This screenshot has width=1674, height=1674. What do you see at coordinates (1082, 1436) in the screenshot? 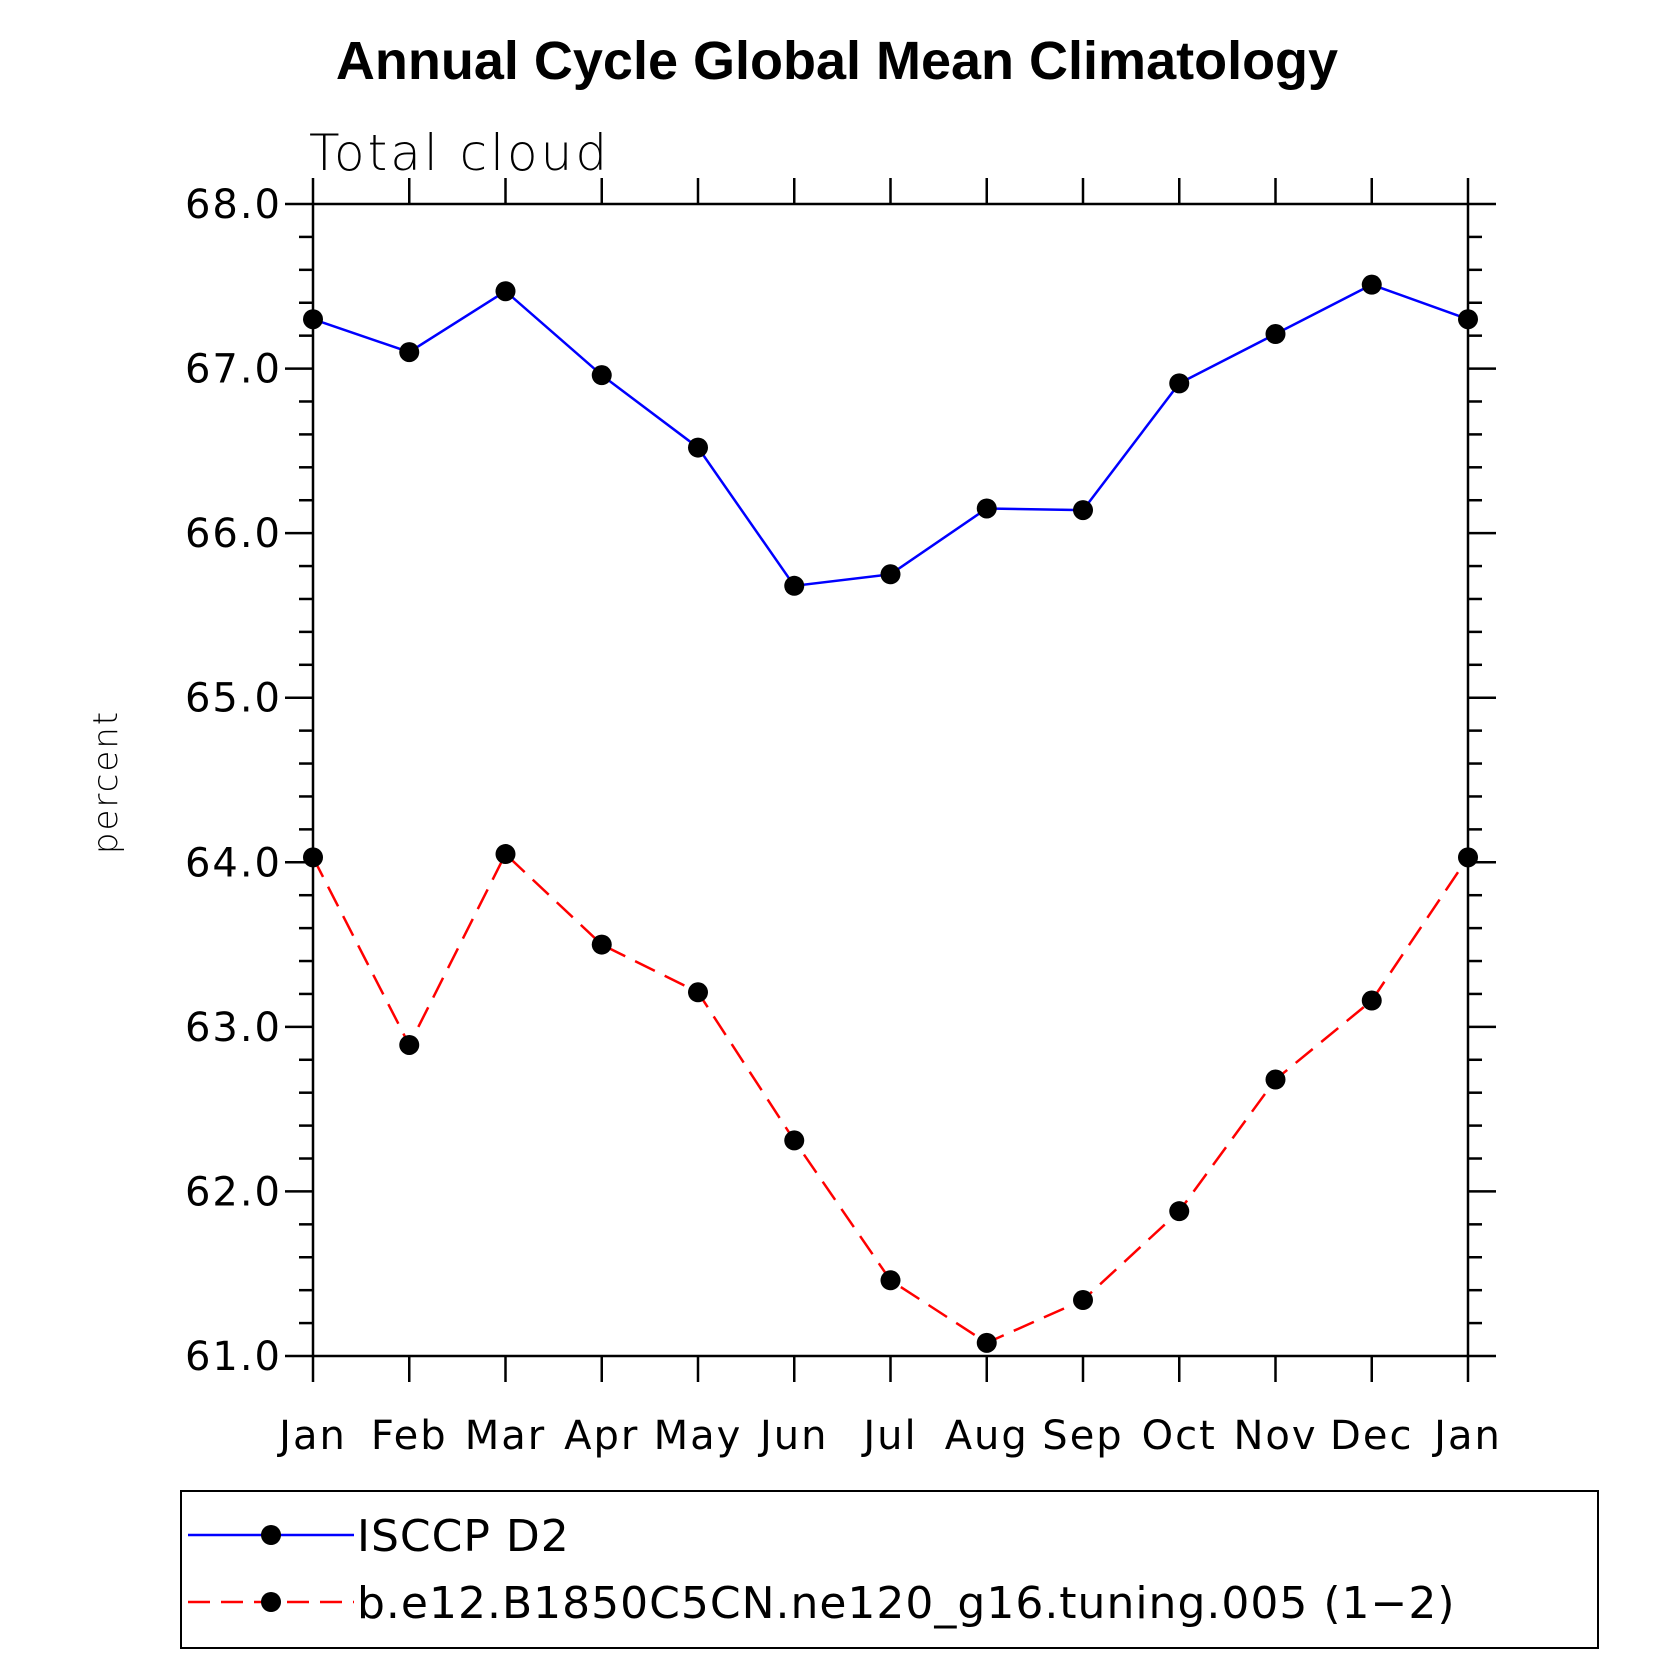
I see `x-tick-label: Sep` at bounding box center [1082, 1436].